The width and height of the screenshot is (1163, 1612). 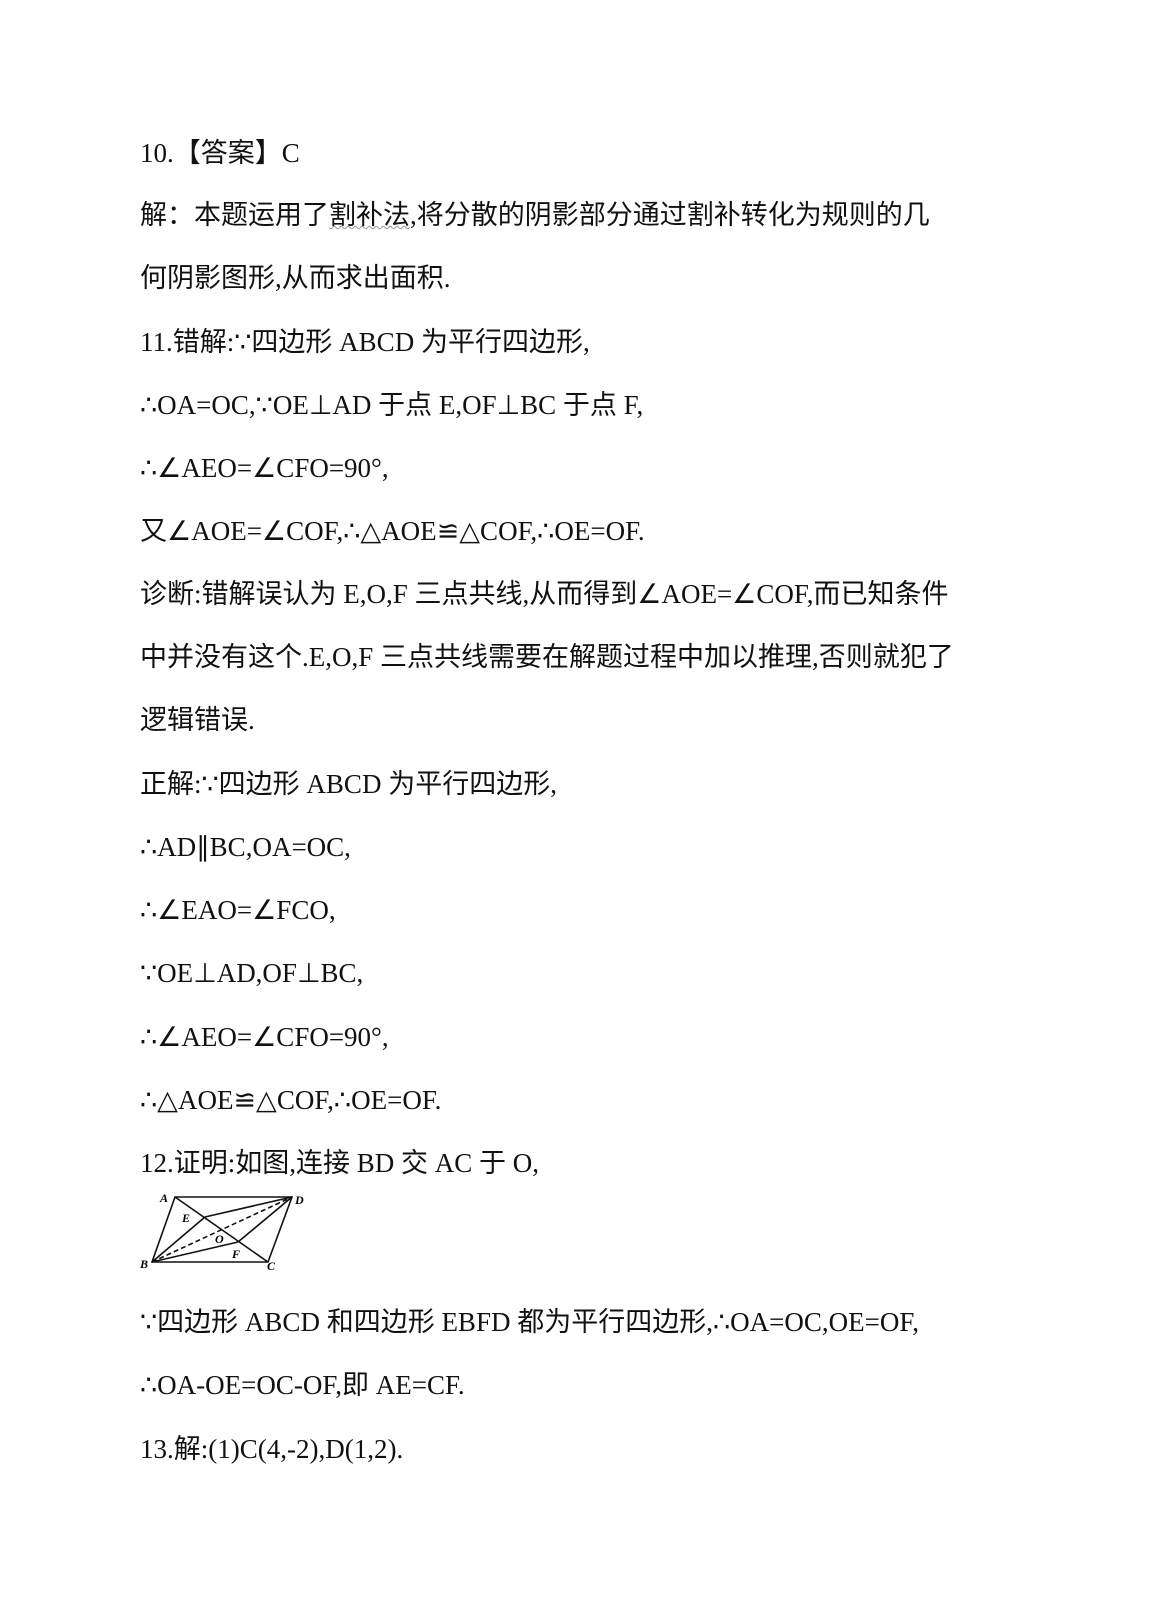 I want to click on line: 11.错解:∵四边形 ABCD 为平行四边形,, so click(x=365, y=342).